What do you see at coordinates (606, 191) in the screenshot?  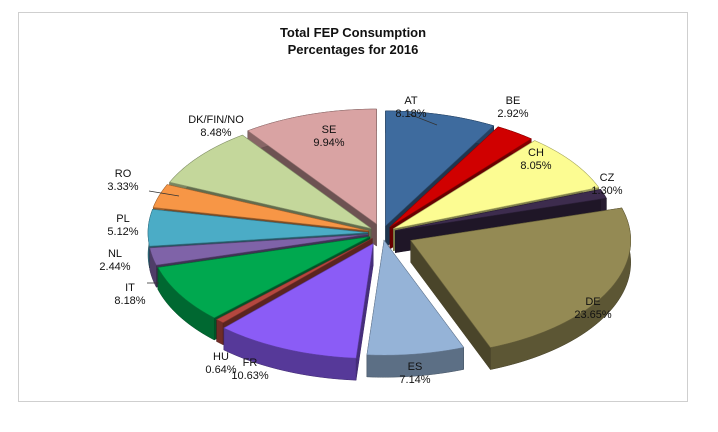 I see `label-pct-cz: 1.30%` at bounding box center [606, 191].